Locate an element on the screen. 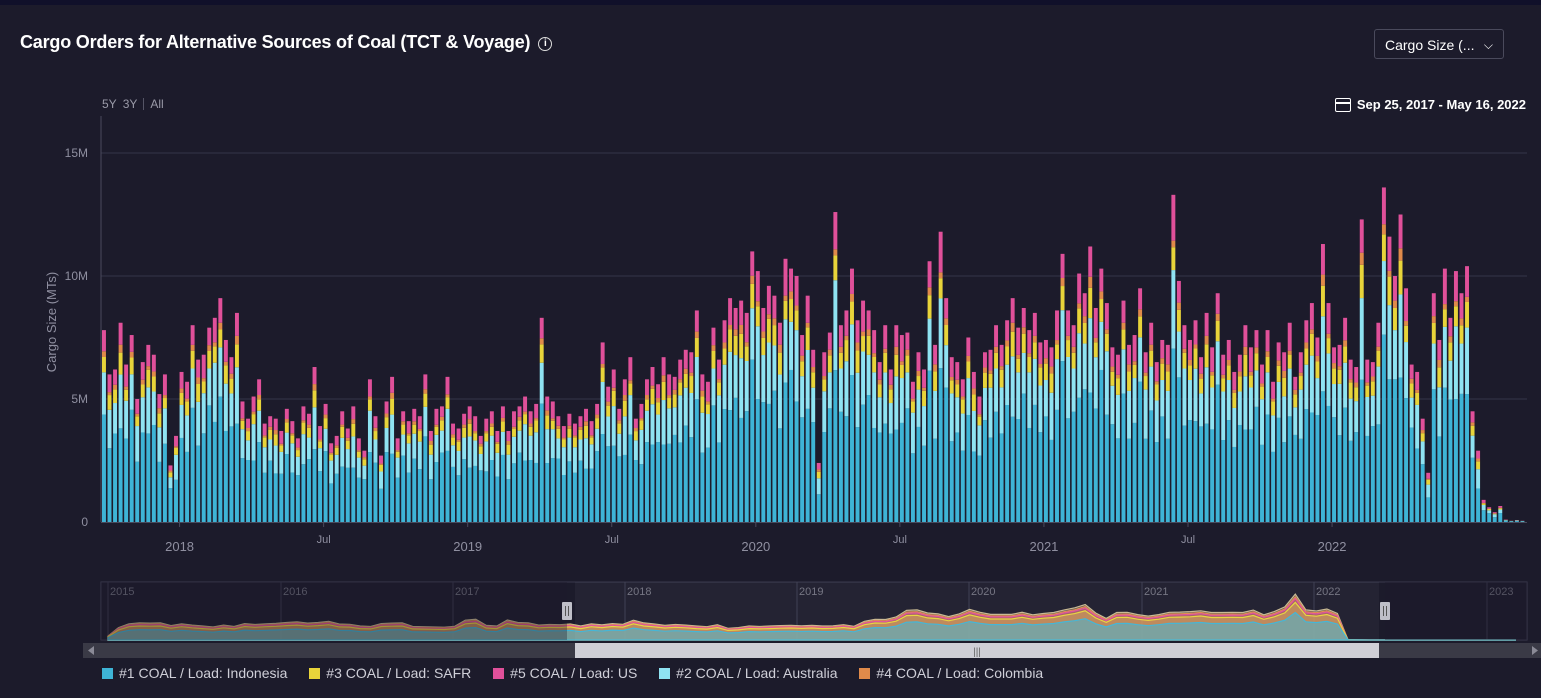  legend-item-us: #5 COAL / Load: US is located at coordinates (565, 673).